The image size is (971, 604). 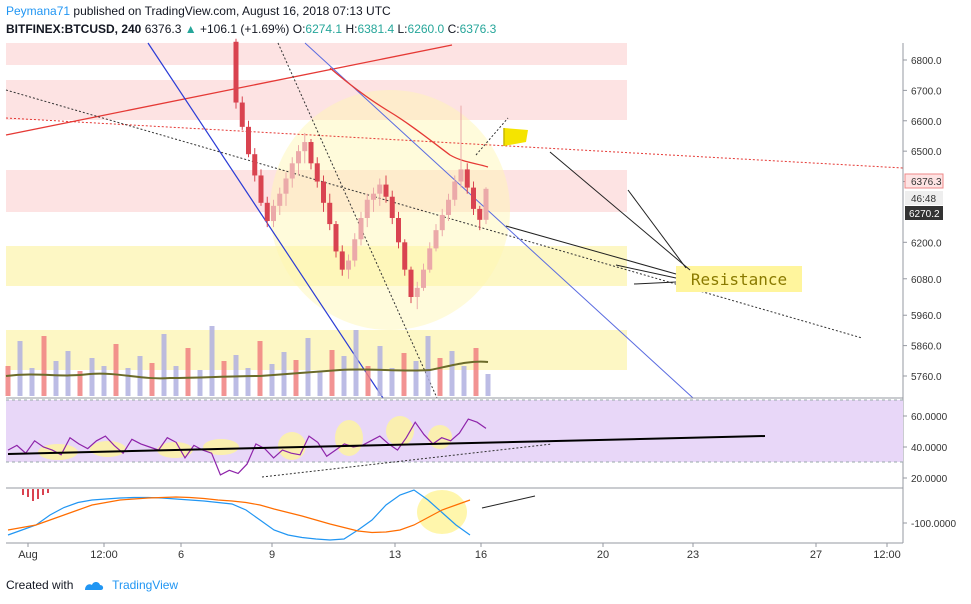 I want to click on open-value: 6274.1, so click(x=324, y=29).